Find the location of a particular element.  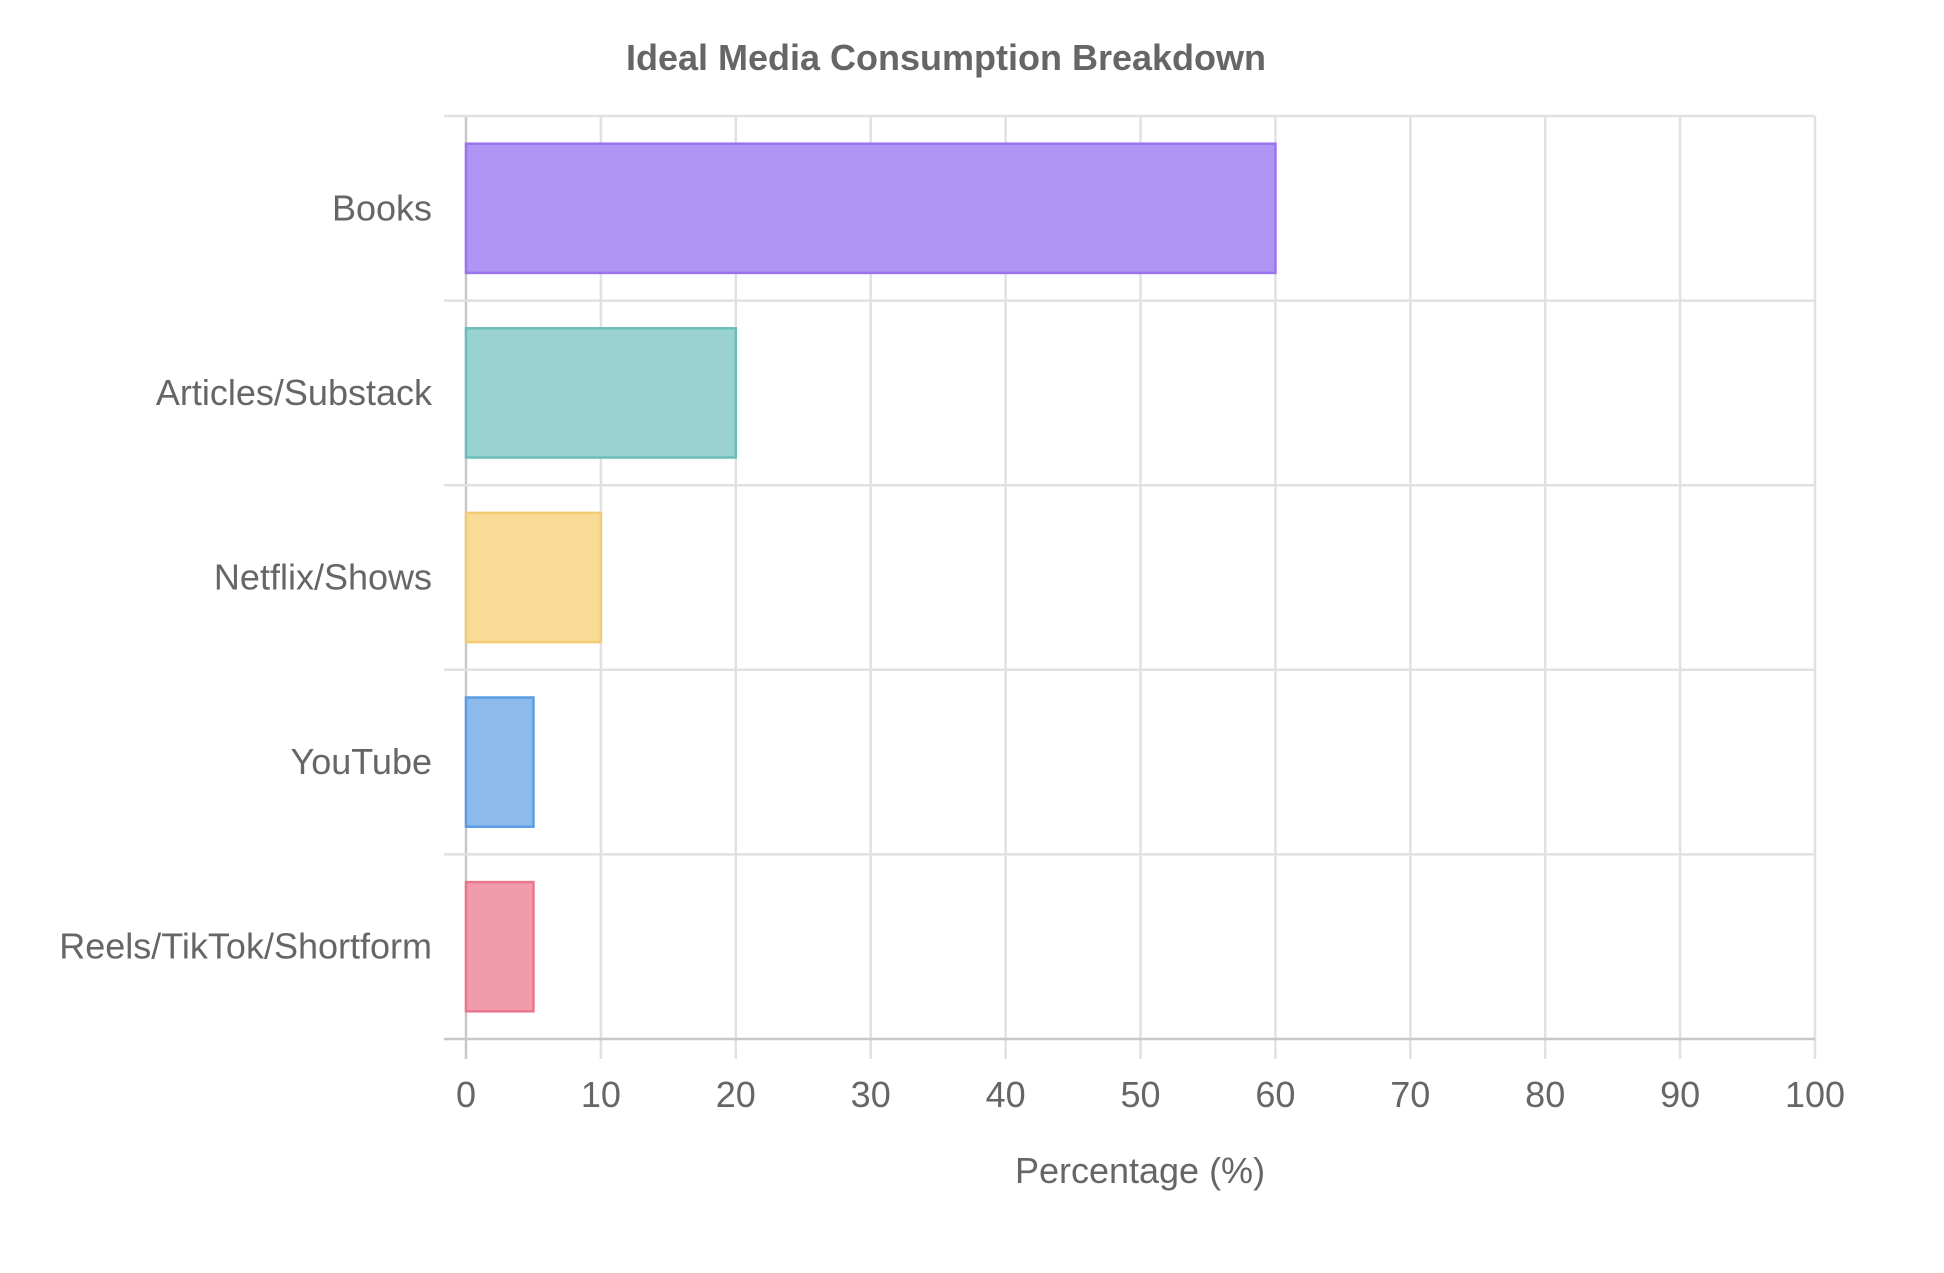

x-tick-label: 30 is located at coordinates (871, 1094).